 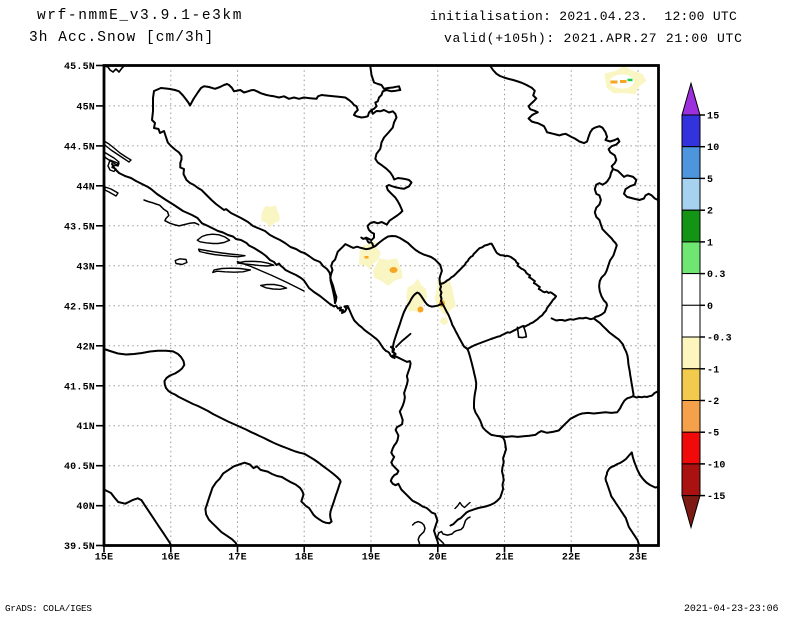 I want to click on svg-text: 23E, so click(x=638, y=558).